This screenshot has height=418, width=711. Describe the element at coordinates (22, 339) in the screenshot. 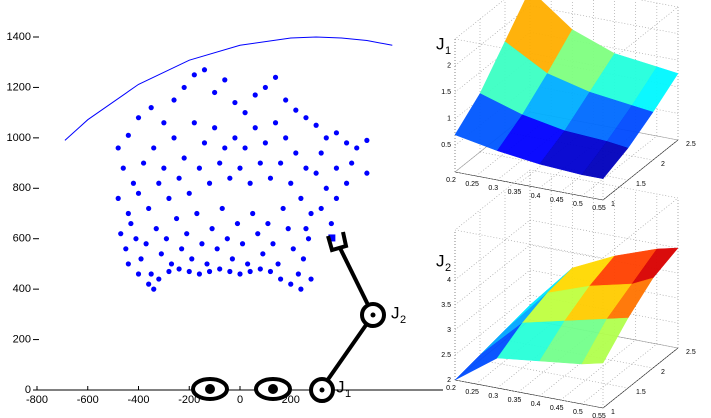

I see `y-tick-label: 200` at that location.